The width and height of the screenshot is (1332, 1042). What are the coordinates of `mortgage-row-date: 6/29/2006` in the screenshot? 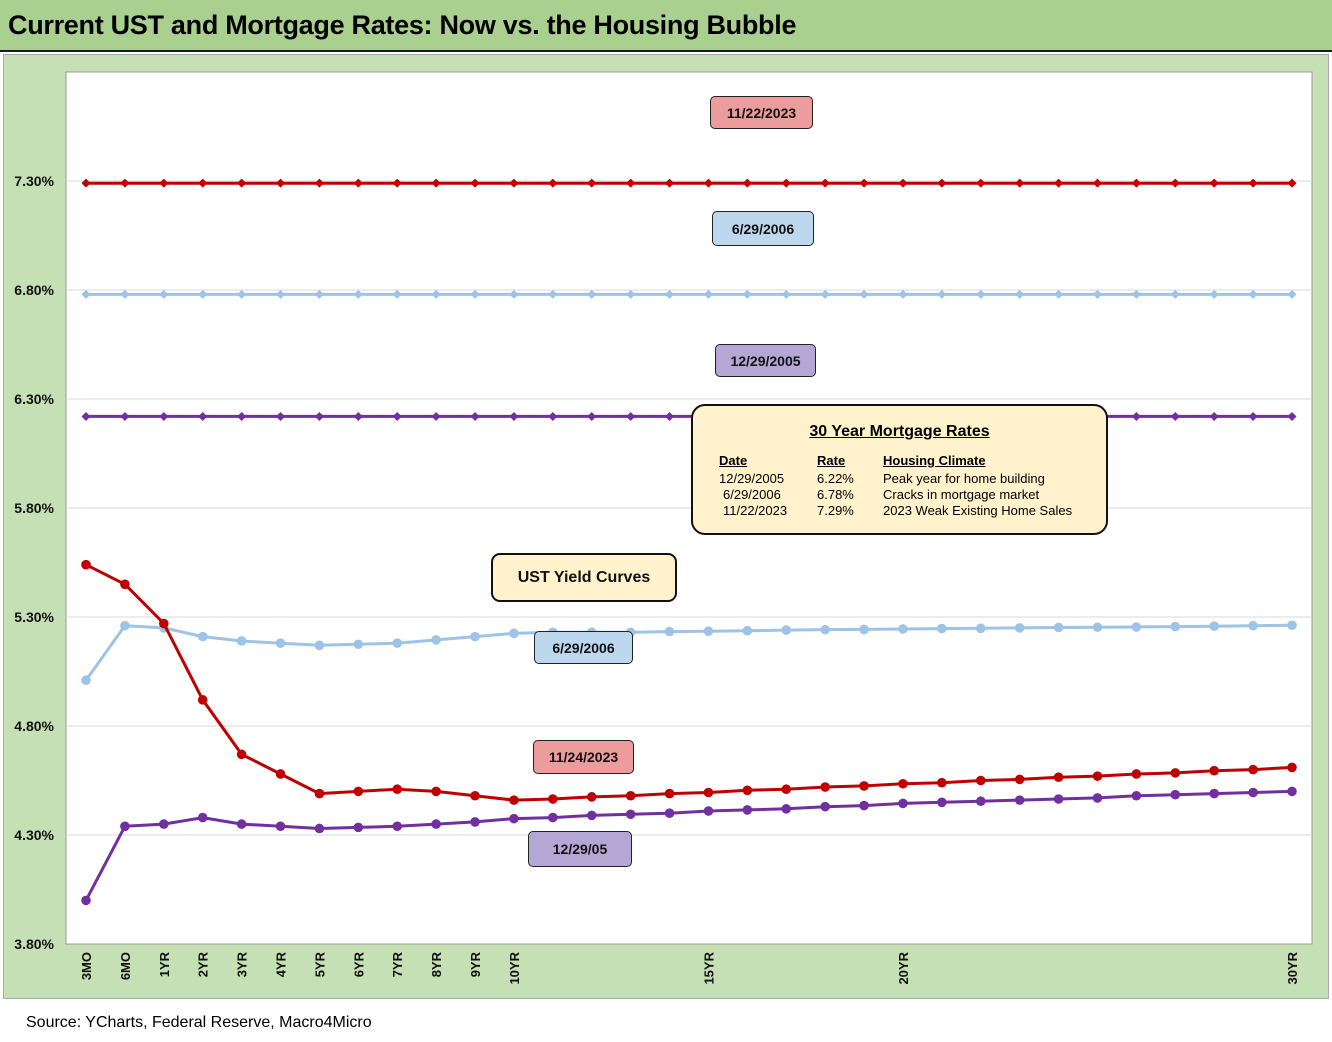 It's located at (752, 494).